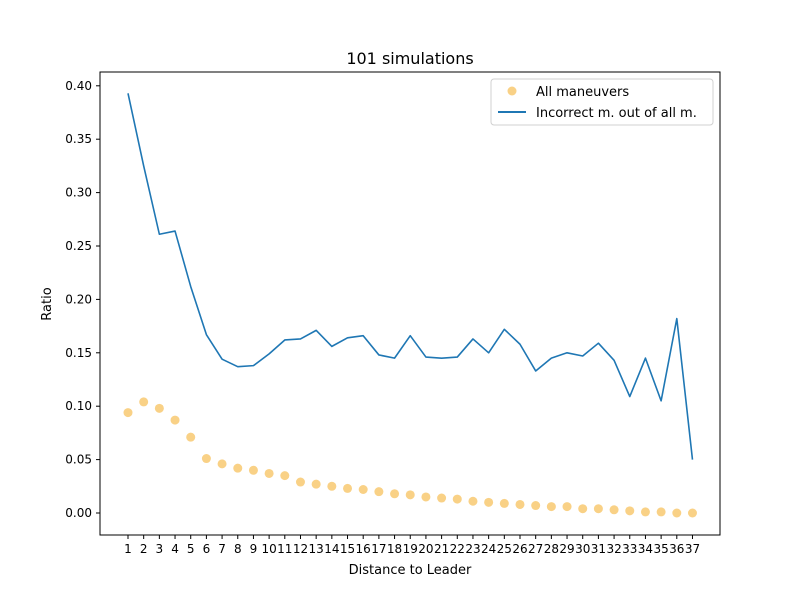  What do you see at coordinates (676, 549) in the screenshot?
I see `x-tick-label: 36` at bounding box center [676, 549].